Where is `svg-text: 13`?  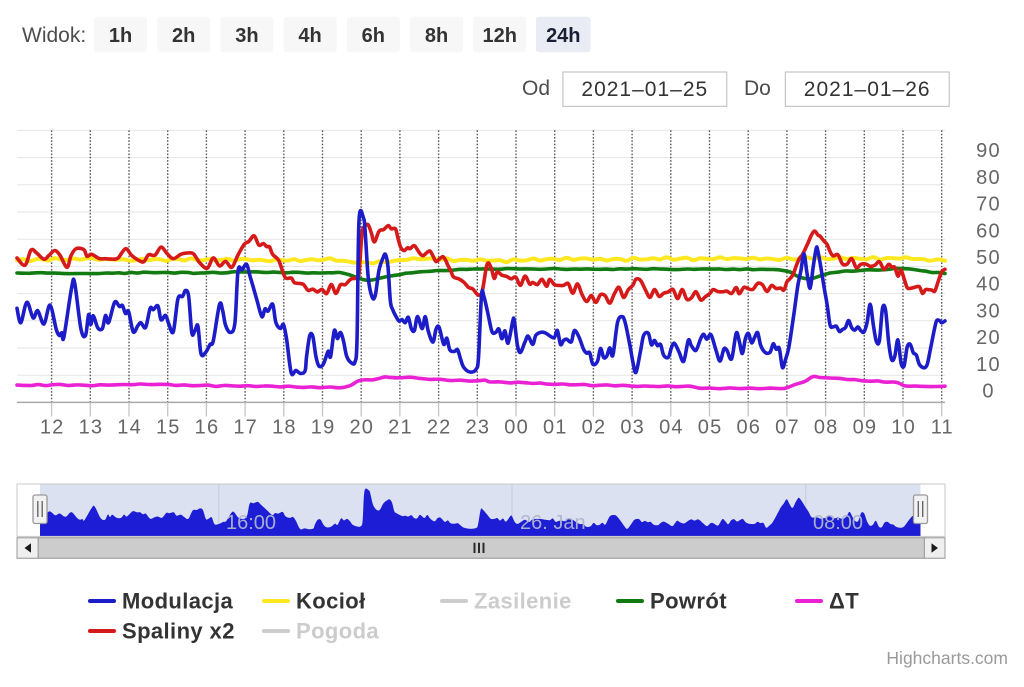
svg-text: 13 is located at coordinates (91, 428).